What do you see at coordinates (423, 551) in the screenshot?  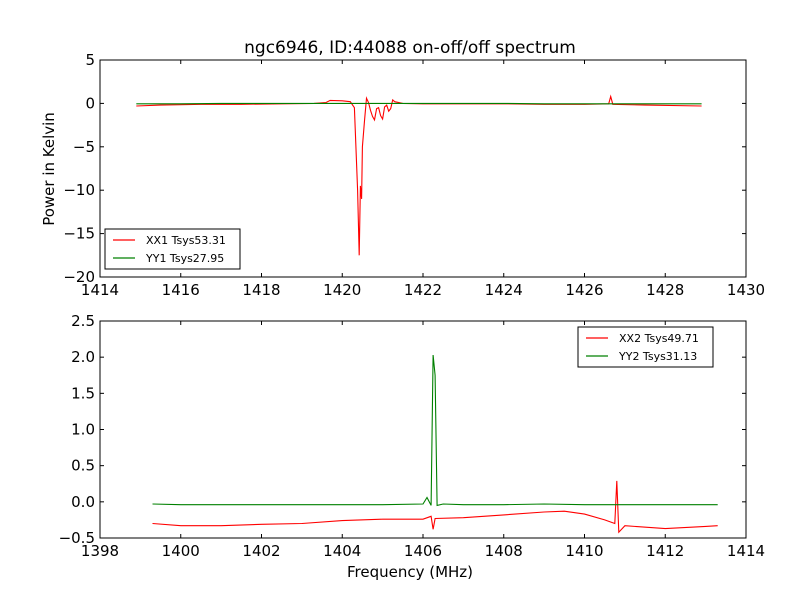 I see `bottom-x-tick-label: 1406` at bounding box center [423, 551].